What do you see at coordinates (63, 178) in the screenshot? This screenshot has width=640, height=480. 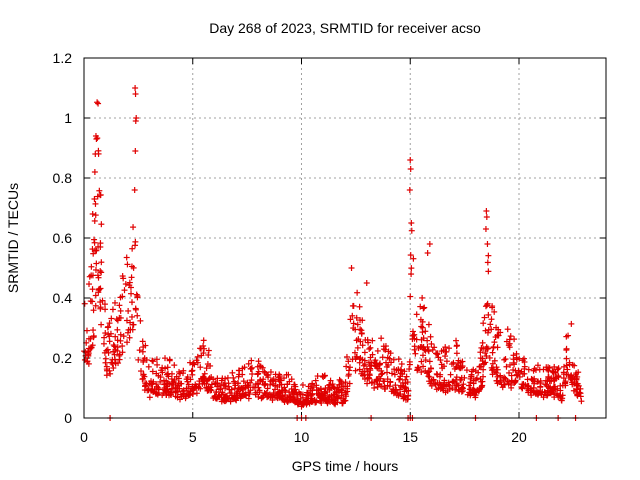 I see `y-tick-label: 0.8` at bounding box center [63, 178].